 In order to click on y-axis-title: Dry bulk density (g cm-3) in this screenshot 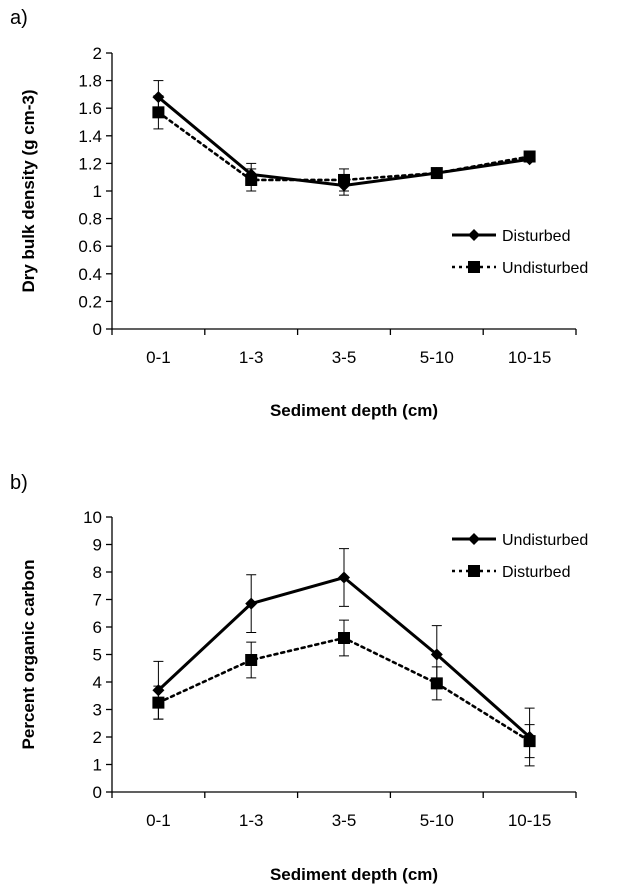, I will do `click(28, 190)`.